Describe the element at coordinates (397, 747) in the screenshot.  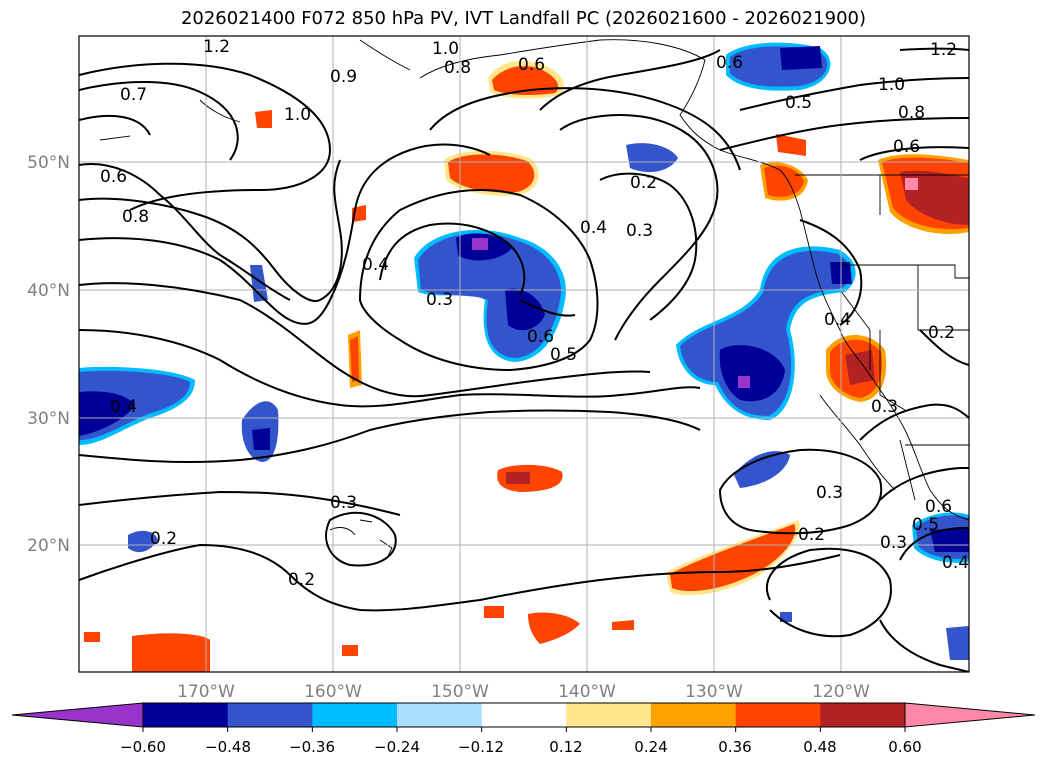
I see `colorbar-tick-label: −0.24` at that location.